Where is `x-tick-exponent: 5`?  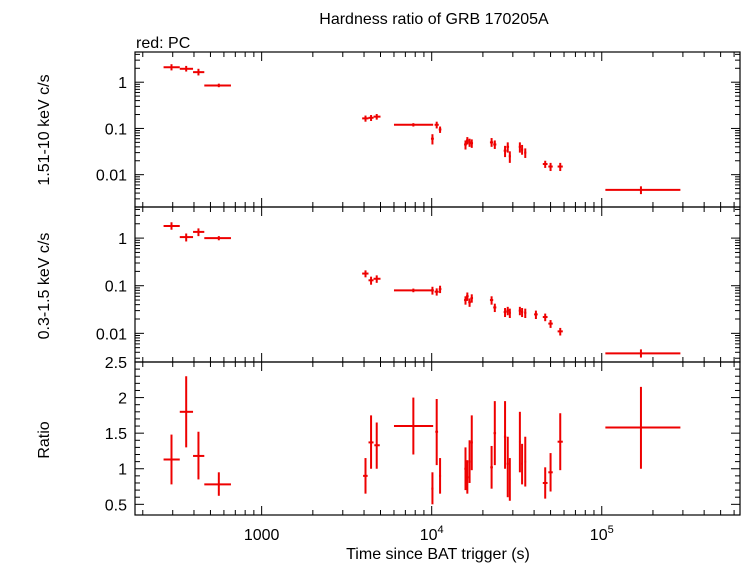 x-tick-exponent: 5 is located at coordinates (611, 530).